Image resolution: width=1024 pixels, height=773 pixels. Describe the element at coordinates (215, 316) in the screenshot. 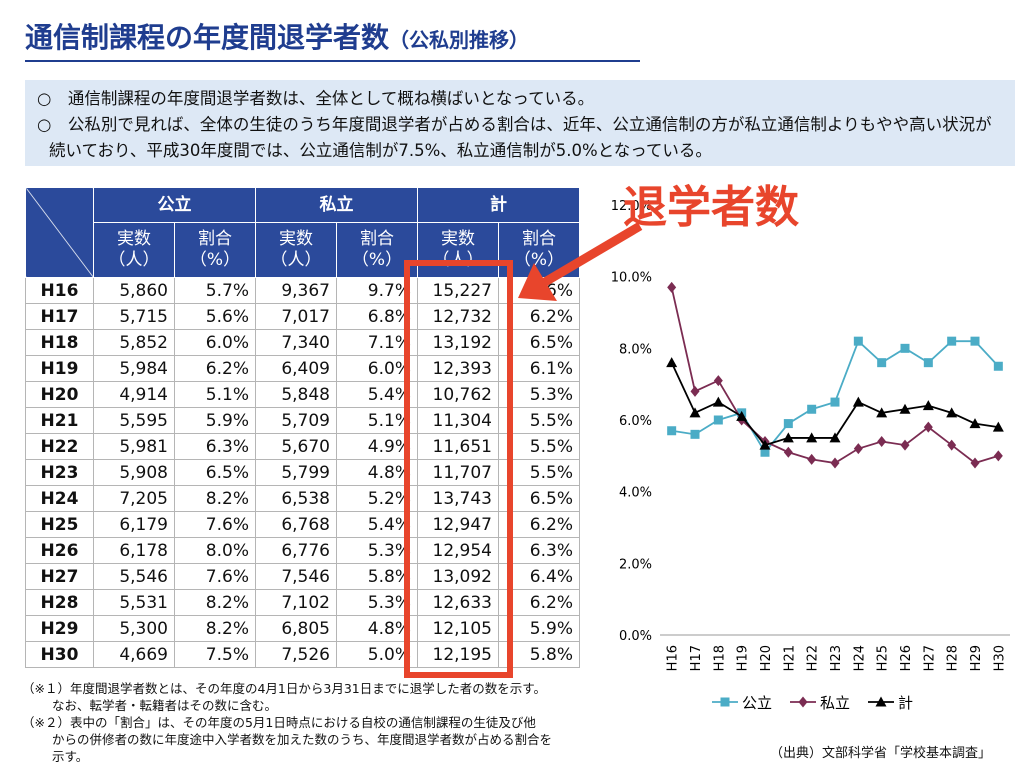

I see `cell: 5.6%` at that location.